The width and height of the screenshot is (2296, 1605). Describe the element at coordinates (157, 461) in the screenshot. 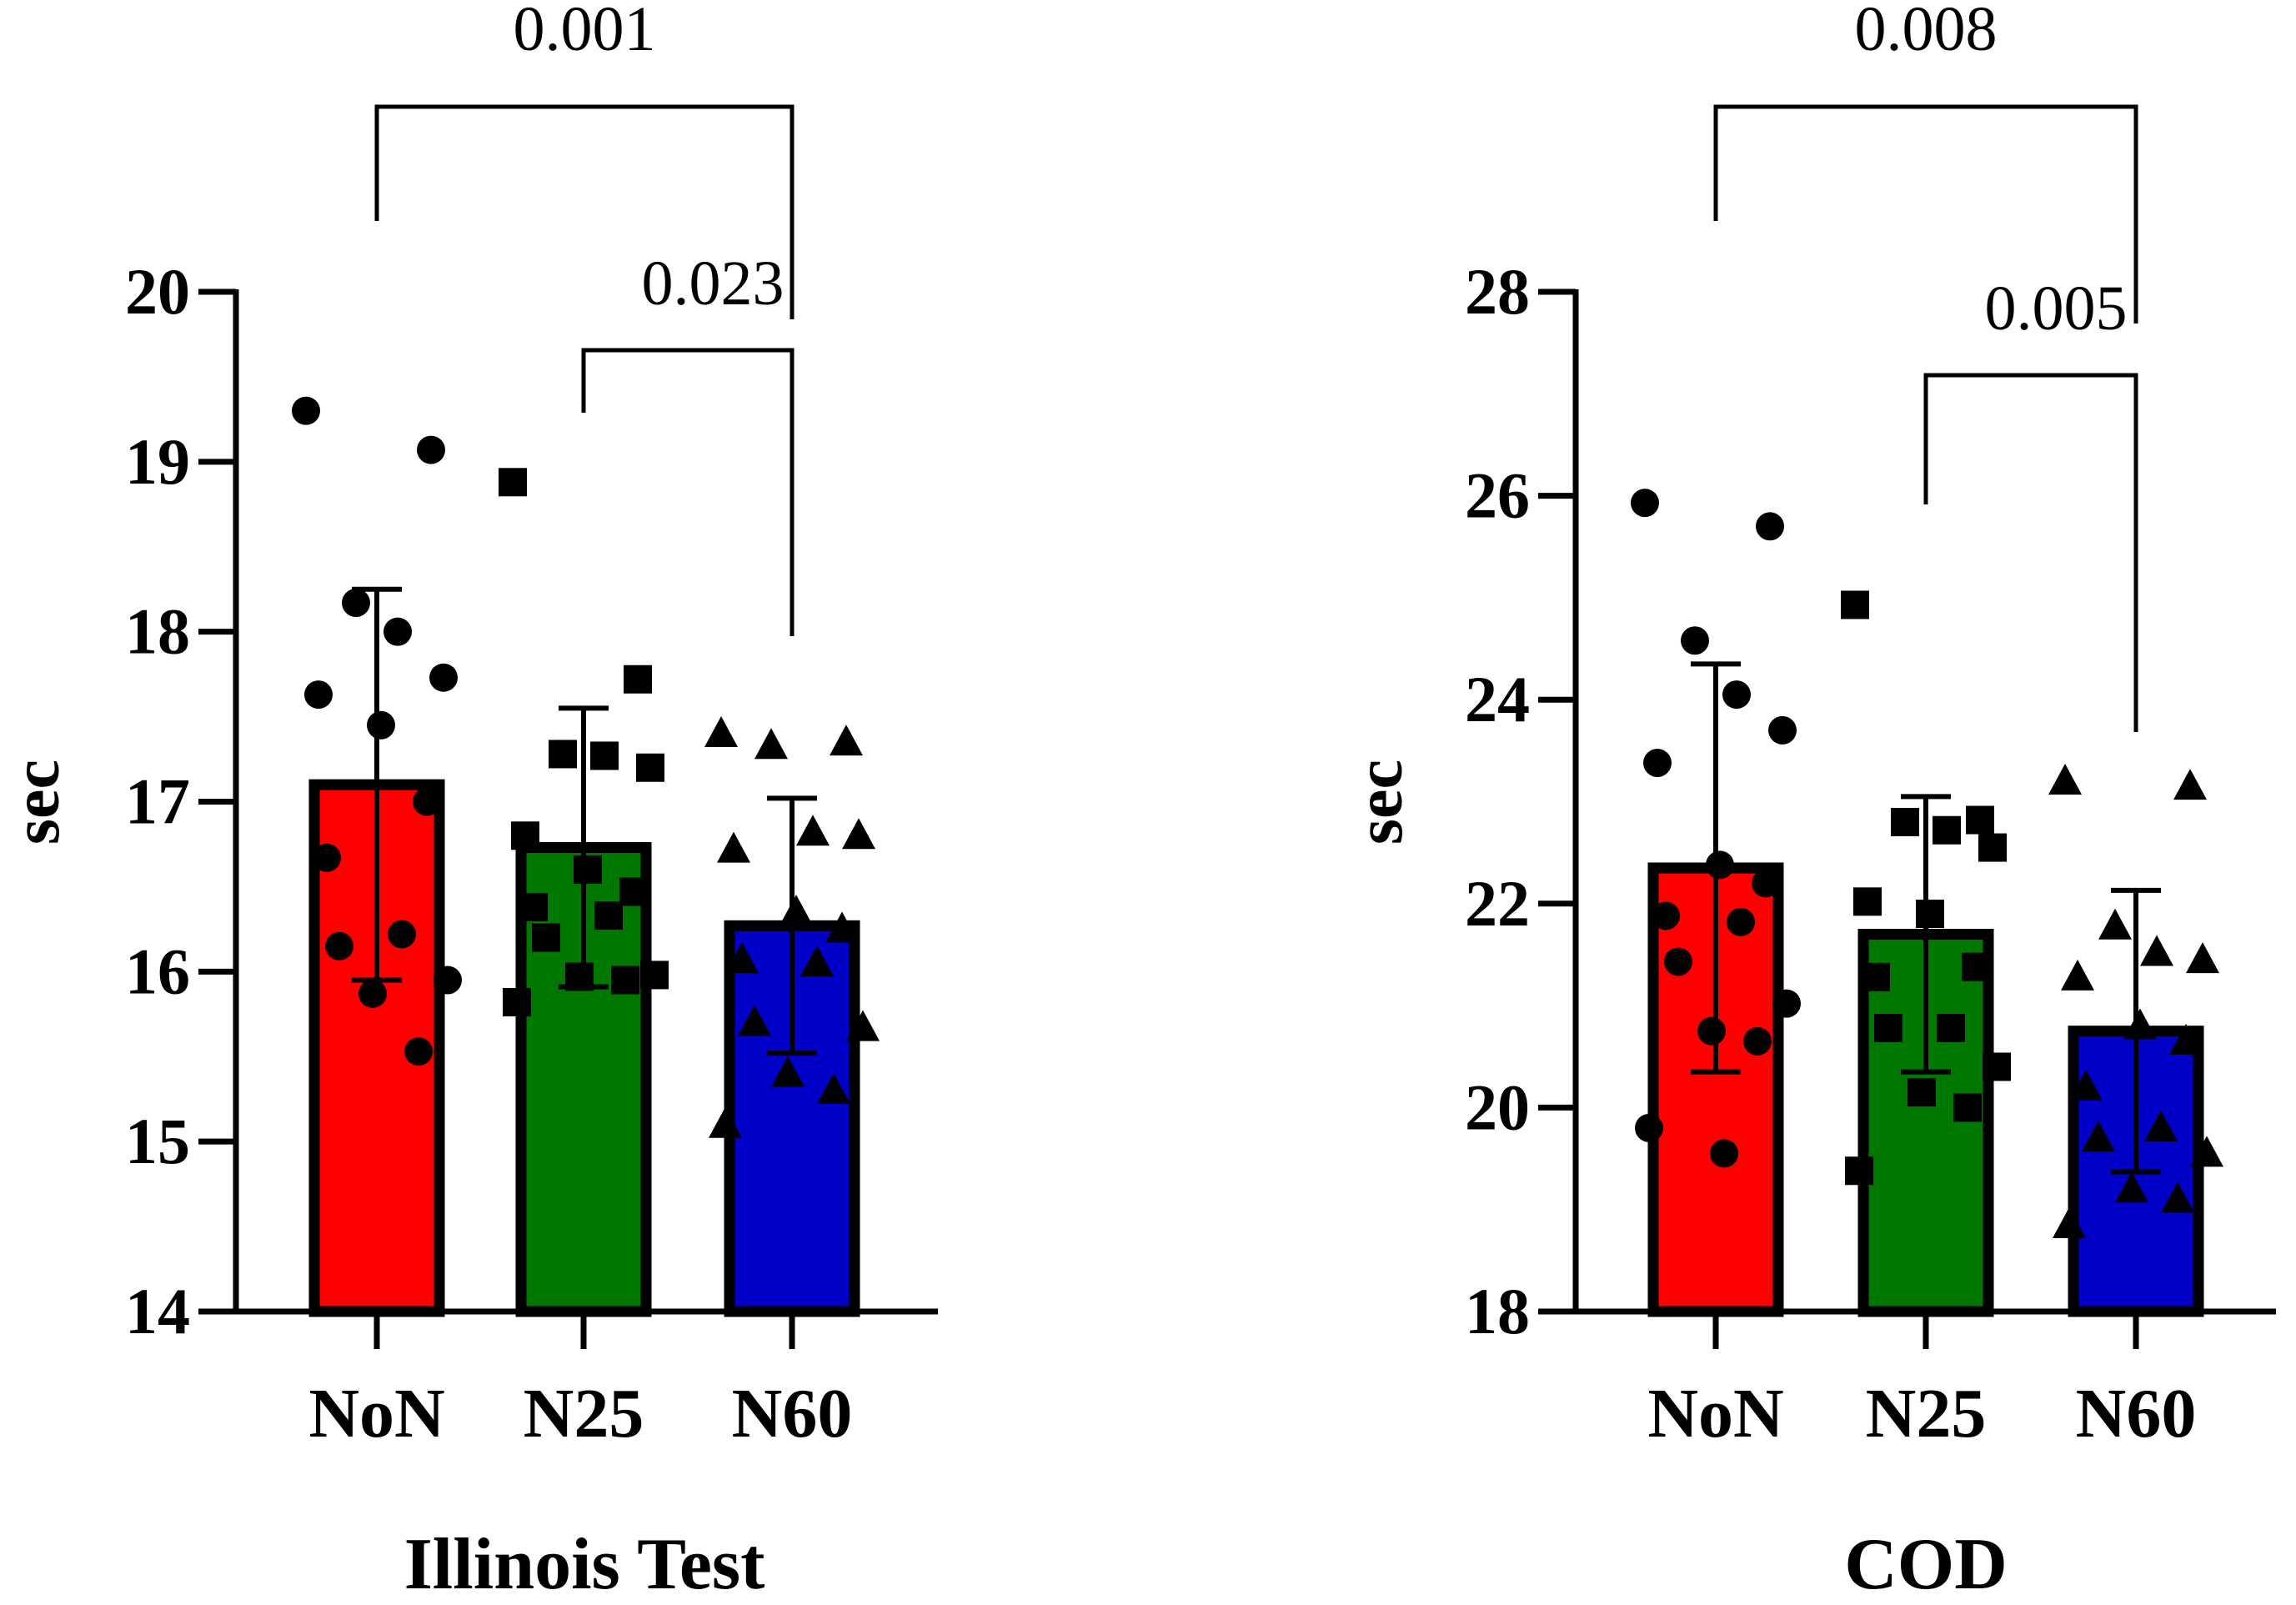

I see `y-tick-label: 19` at that location.